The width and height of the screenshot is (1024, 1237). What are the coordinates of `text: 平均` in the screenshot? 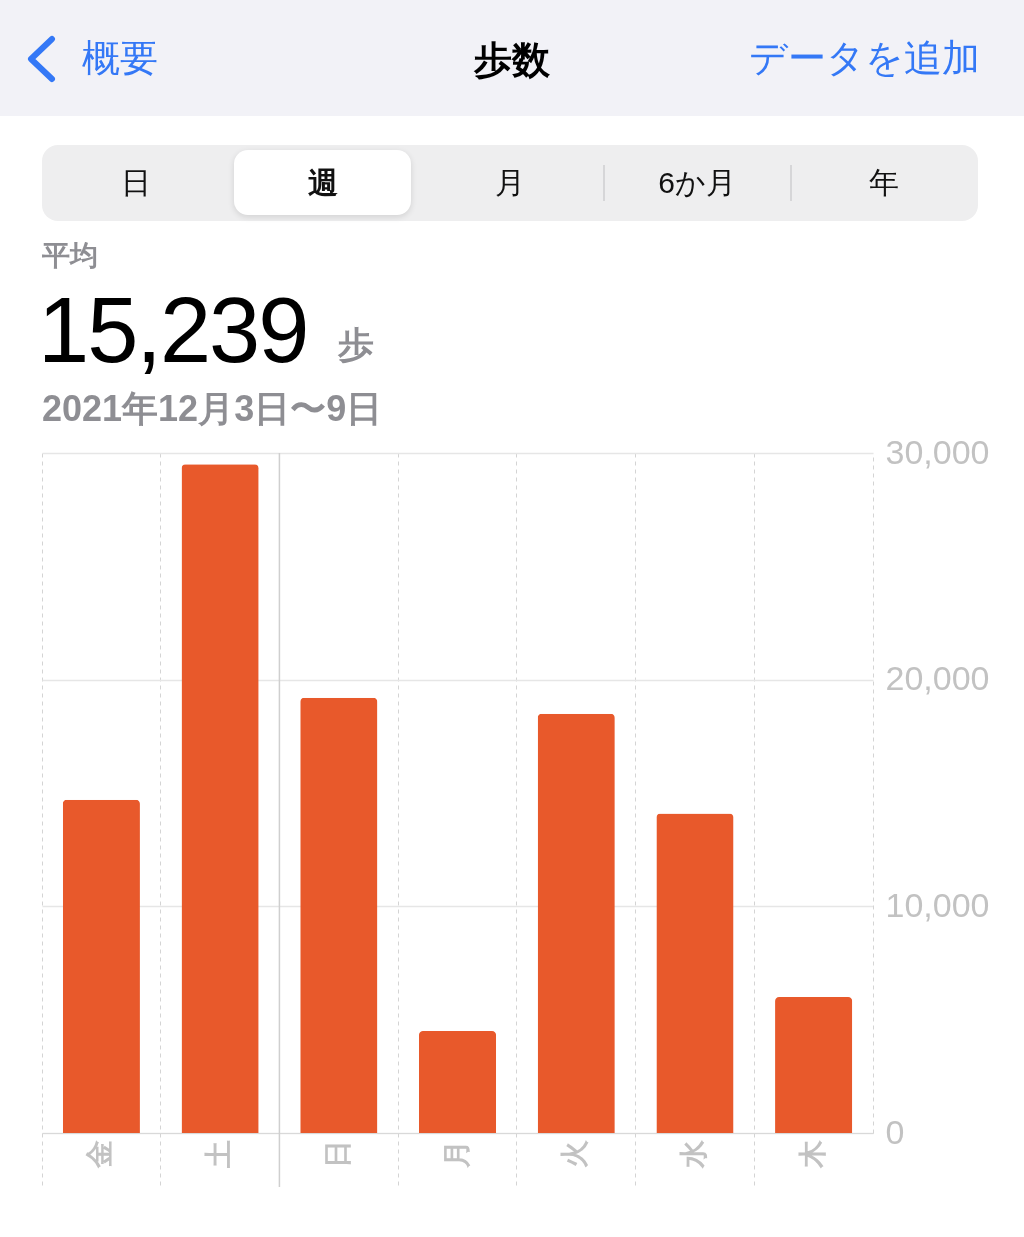 It's located at (70, 256).